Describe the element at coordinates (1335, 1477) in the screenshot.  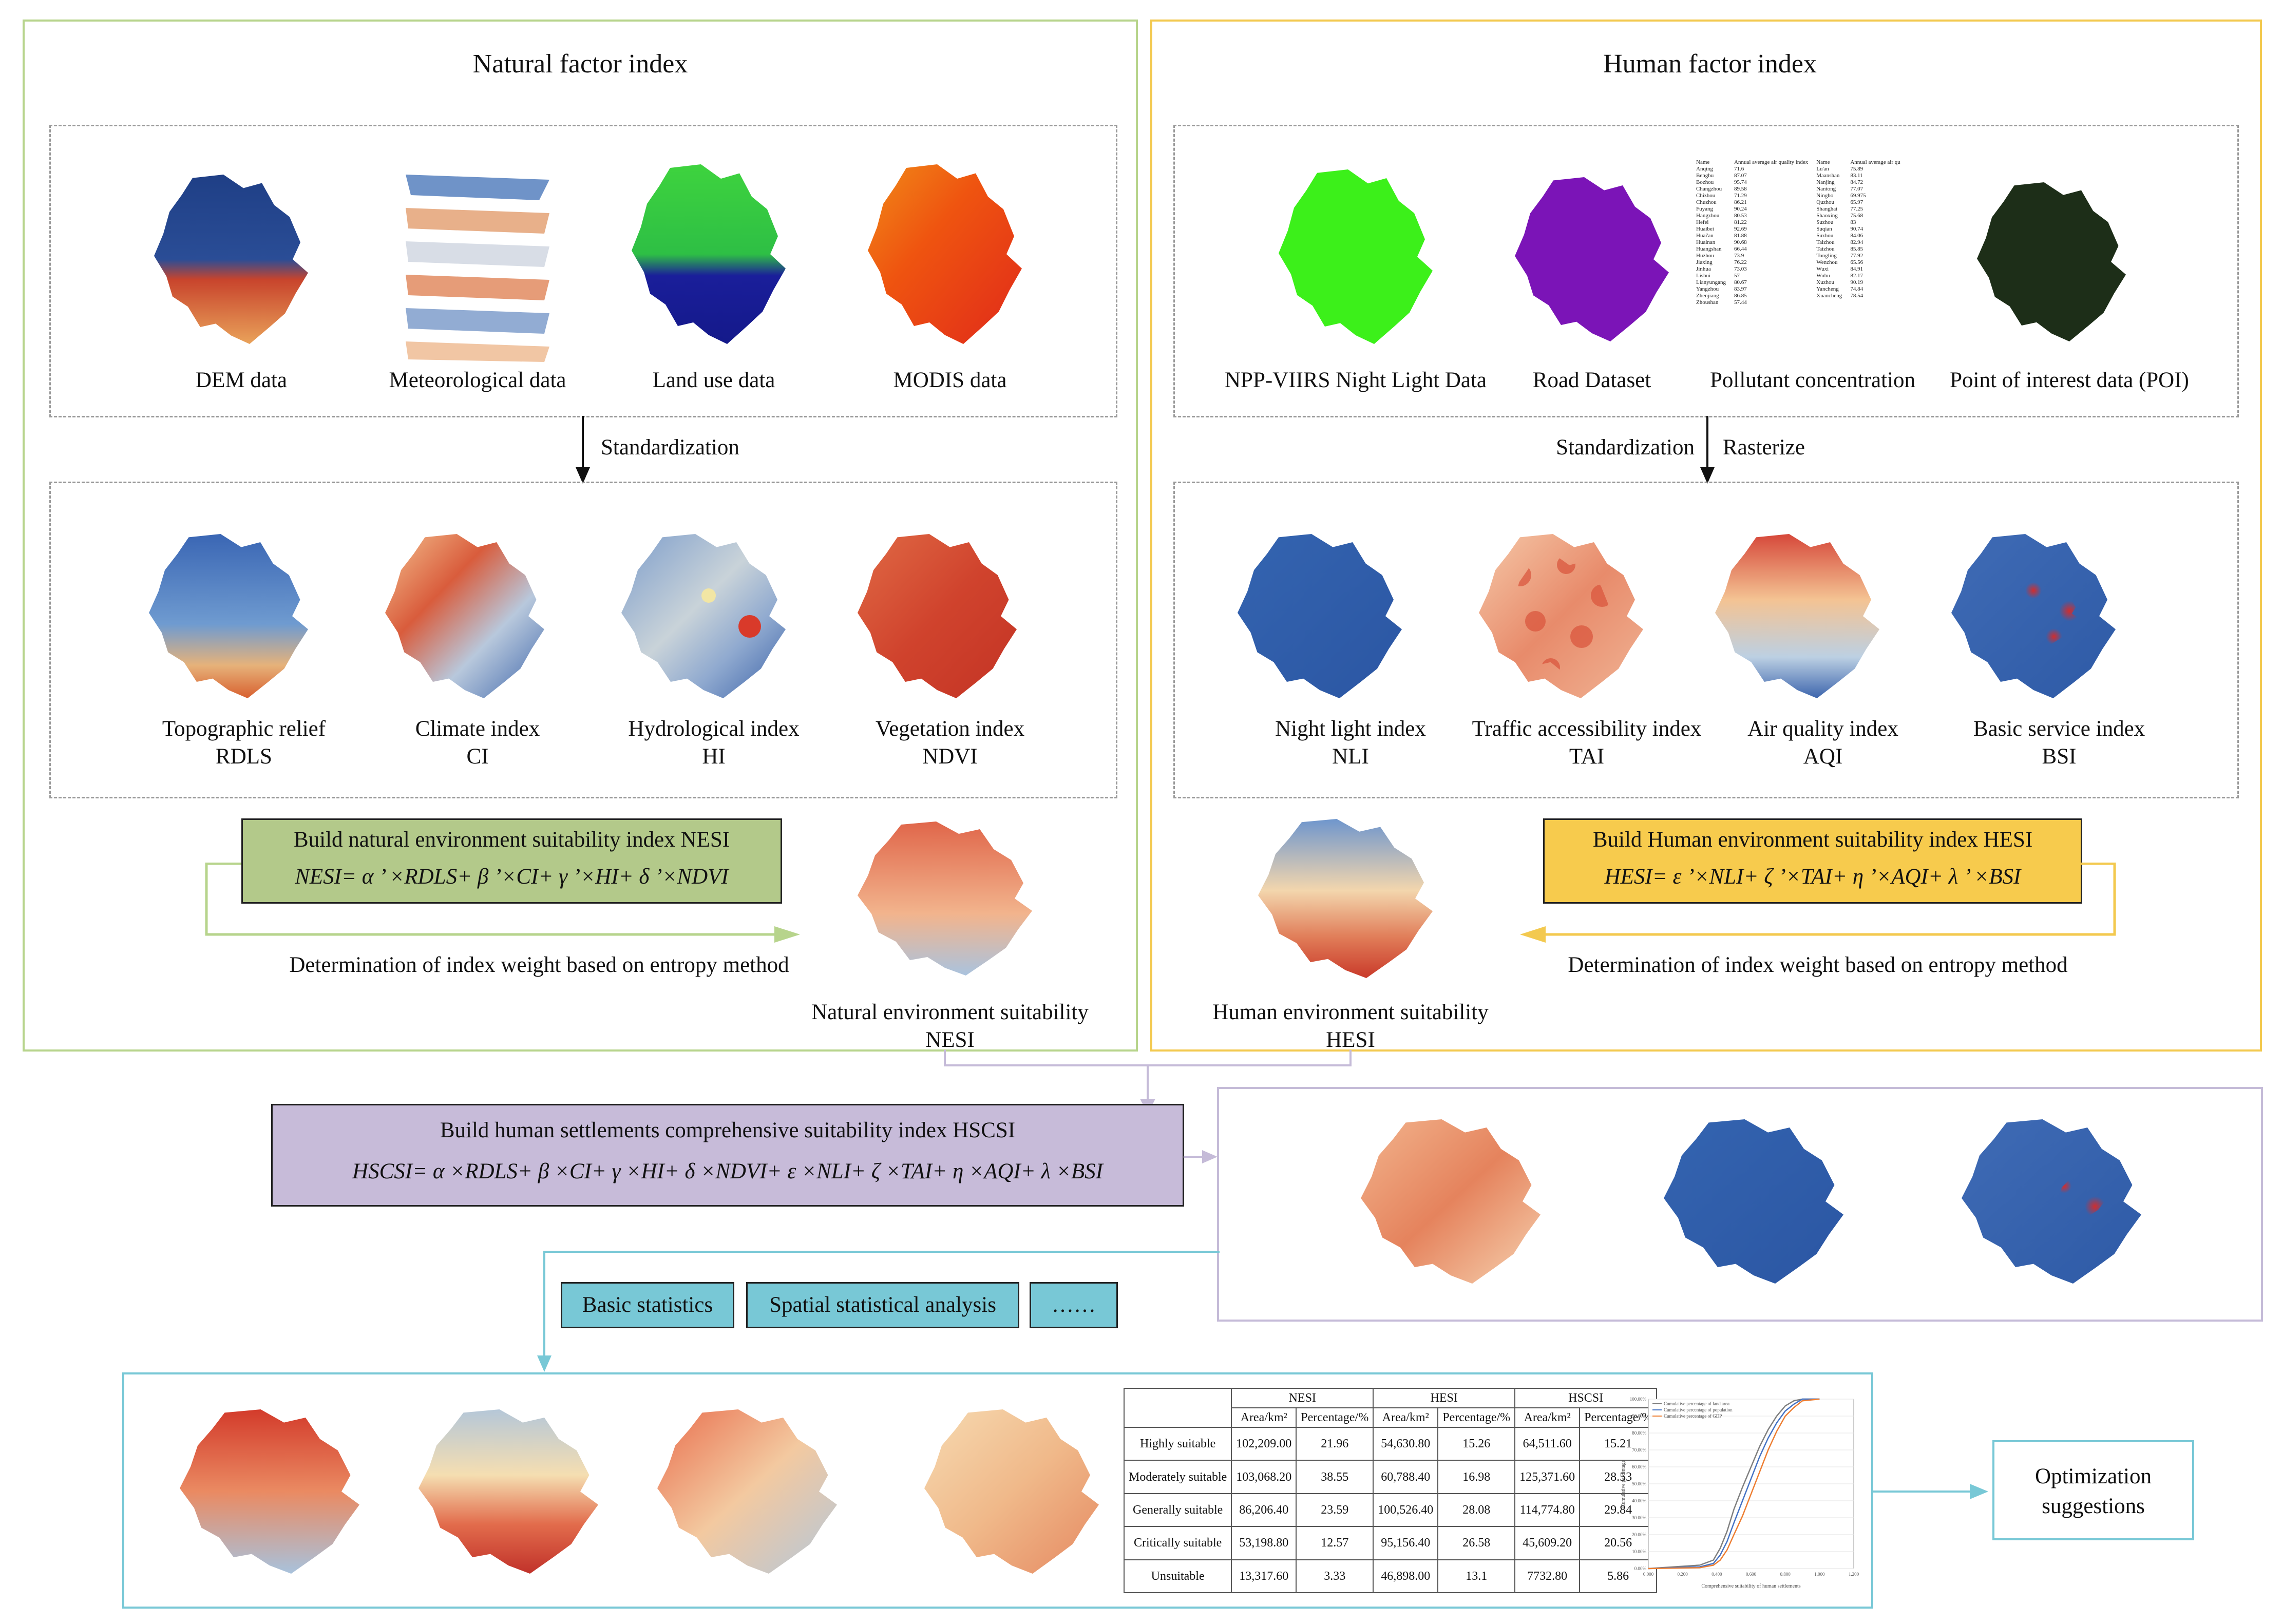
I see `results-cell: 38.55` at that location.